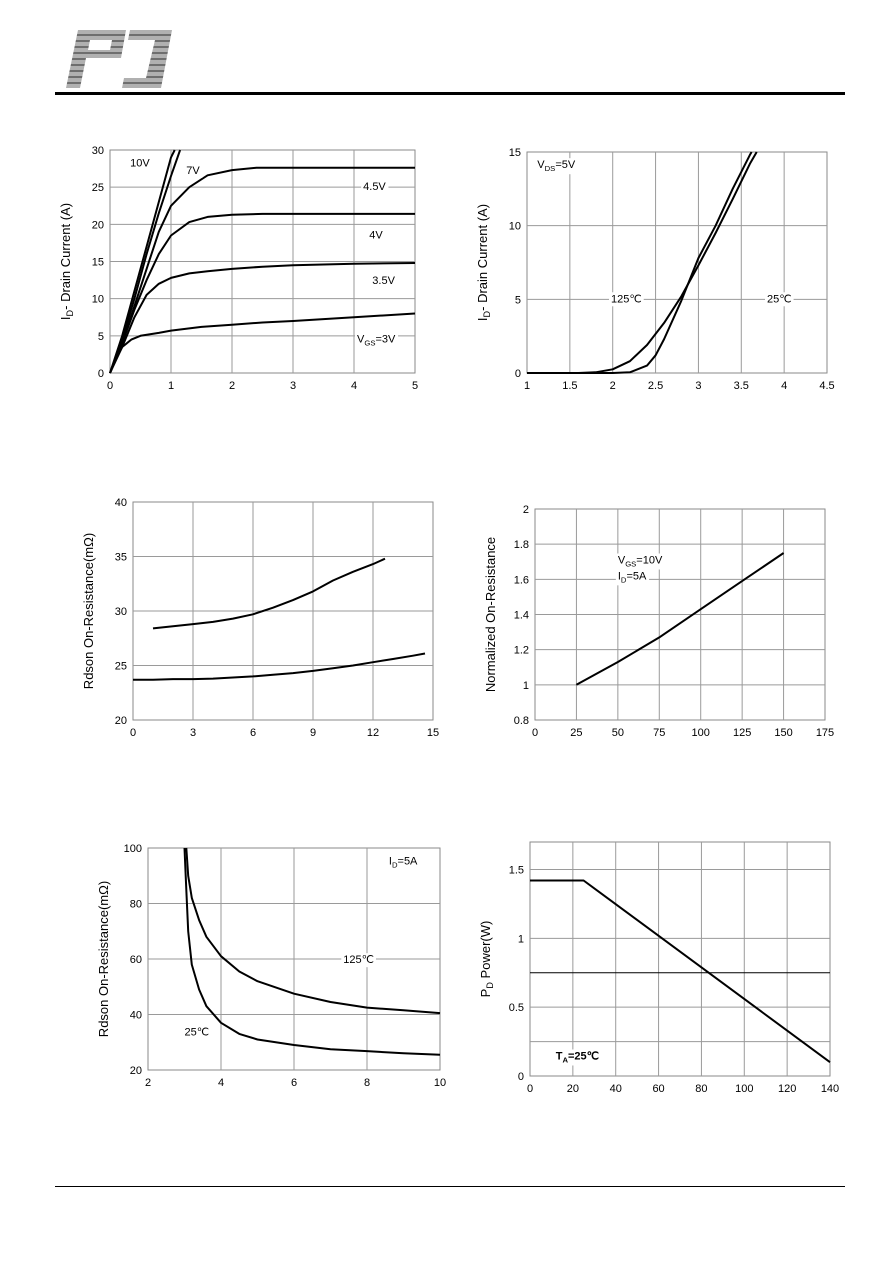 Image resolution: width=892 pixels, height=1263 pixels. What do you see at coordinates (659, 733) in the screenshot?
I see `x-tick-label: 75` at bounding box center [659, 733].